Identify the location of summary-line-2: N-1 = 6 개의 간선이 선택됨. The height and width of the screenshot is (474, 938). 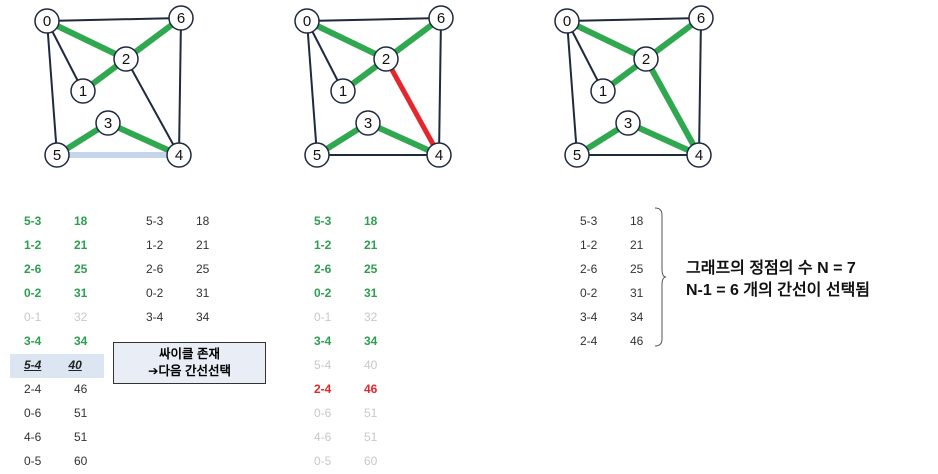
(778, 290).